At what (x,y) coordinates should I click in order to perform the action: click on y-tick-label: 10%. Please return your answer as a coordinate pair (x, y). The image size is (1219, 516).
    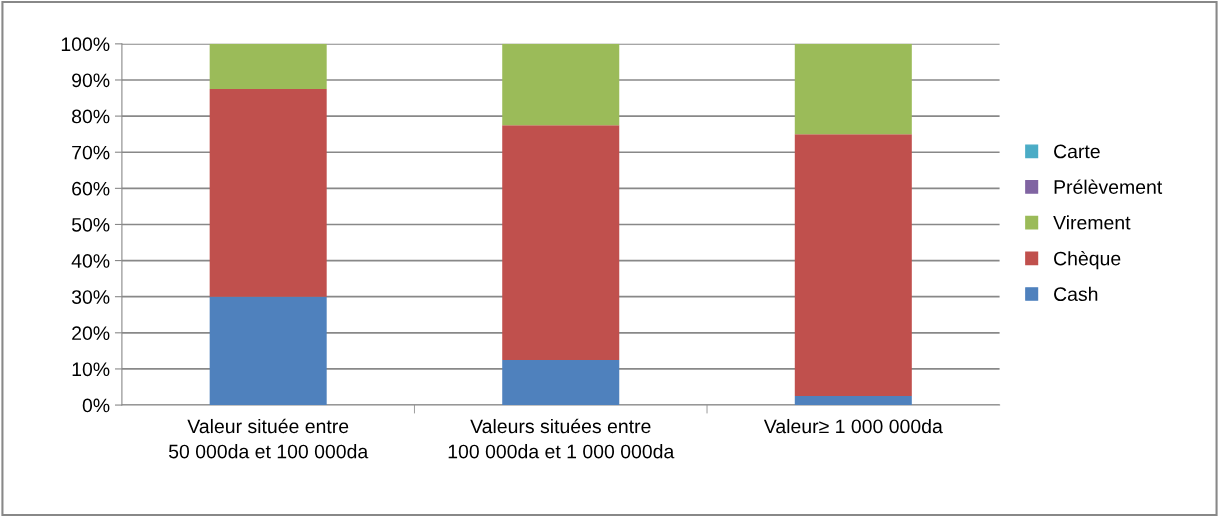
    Looking at the image, I should click on (91, 369).